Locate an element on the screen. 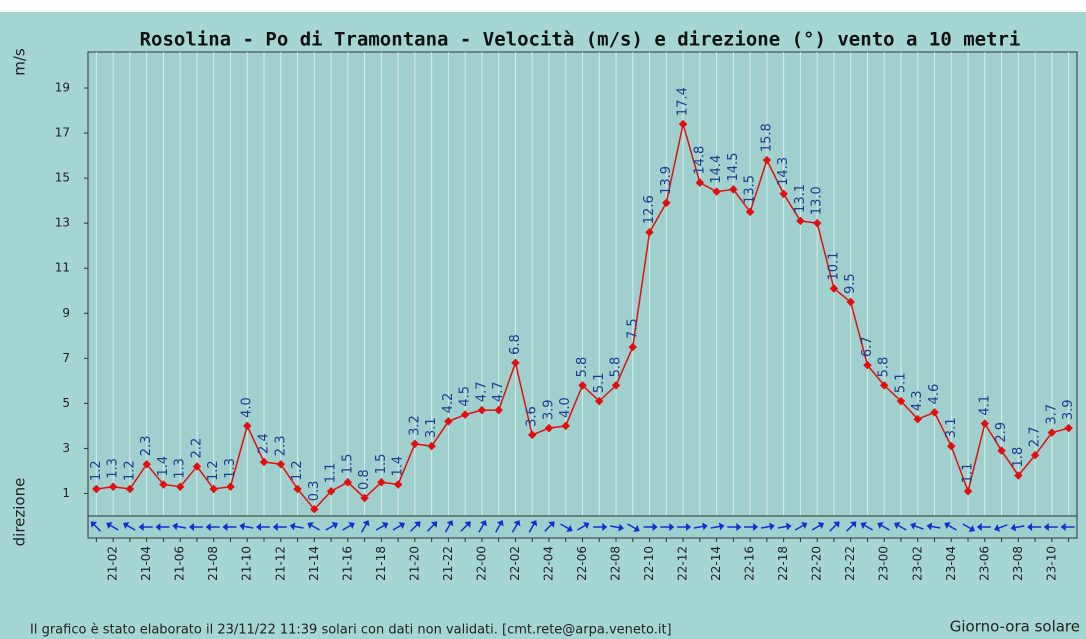 This screenshot has width=1086, height=639. data-label: 9.5 is located at coordinates (850, 283).